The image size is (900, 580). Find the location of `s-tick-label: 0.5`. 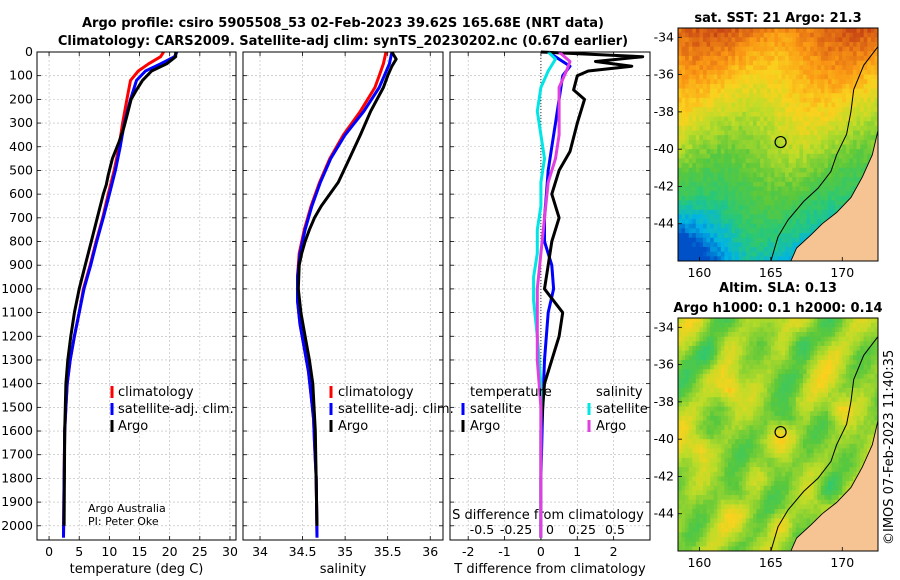

s-tick-label: 0.5 is located at coordinates (615, 529).